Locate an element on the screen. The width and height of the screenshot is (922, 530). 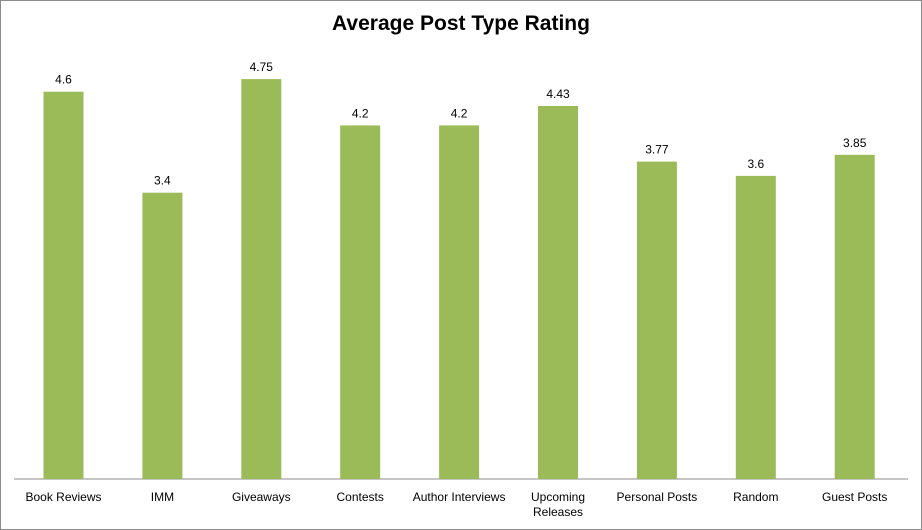
value-label-2: 4.75 is located at coordinates (262, 67).